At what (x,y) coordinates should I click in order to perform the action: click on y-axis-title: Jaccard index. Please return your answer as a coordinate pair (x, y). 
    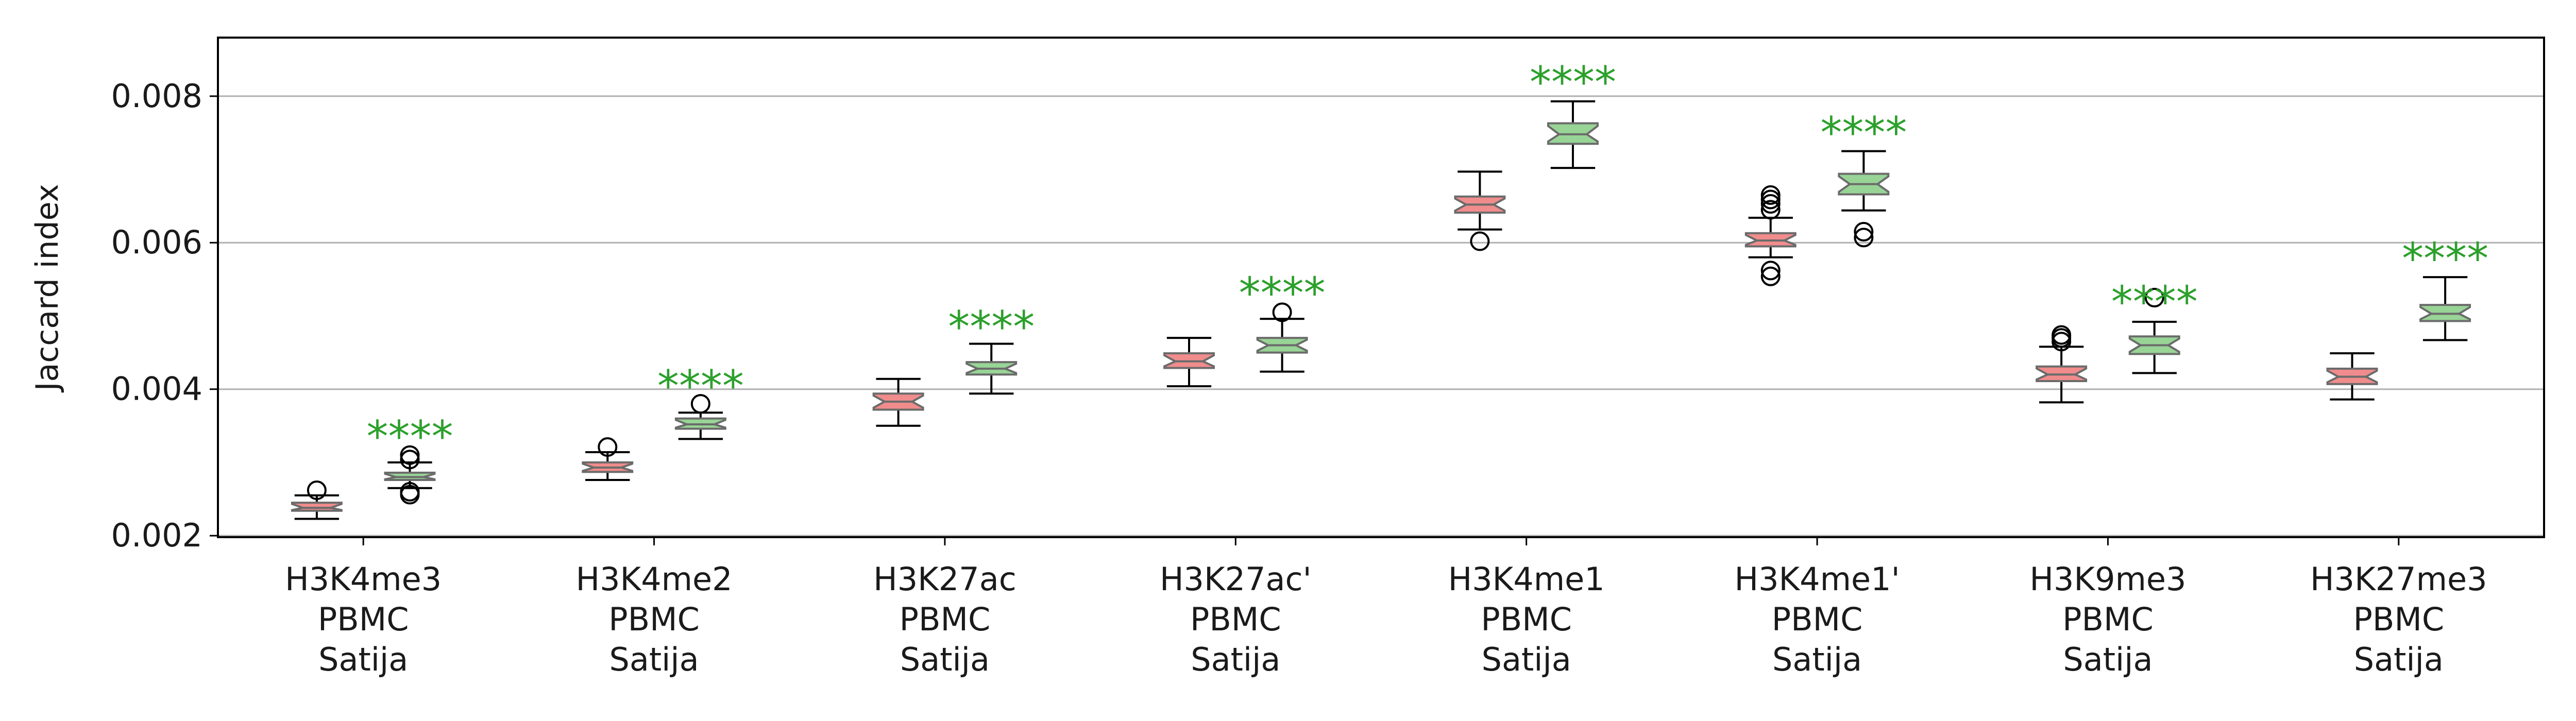
    Looking at the image, I should click on (47, 288).